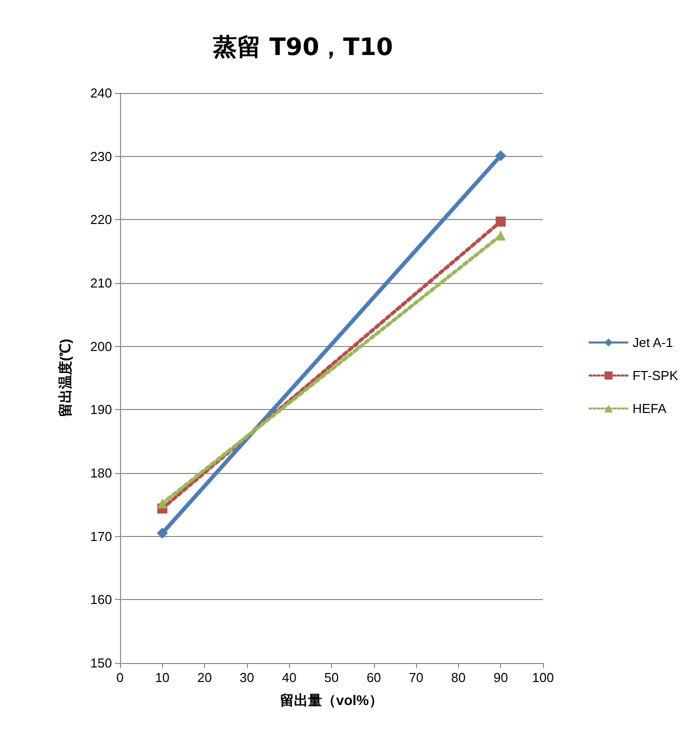 The image size is (691, 755). Describe the element at coordinates (101, 663) in the screenshot. I see `y-tick-label: 150` at that location.